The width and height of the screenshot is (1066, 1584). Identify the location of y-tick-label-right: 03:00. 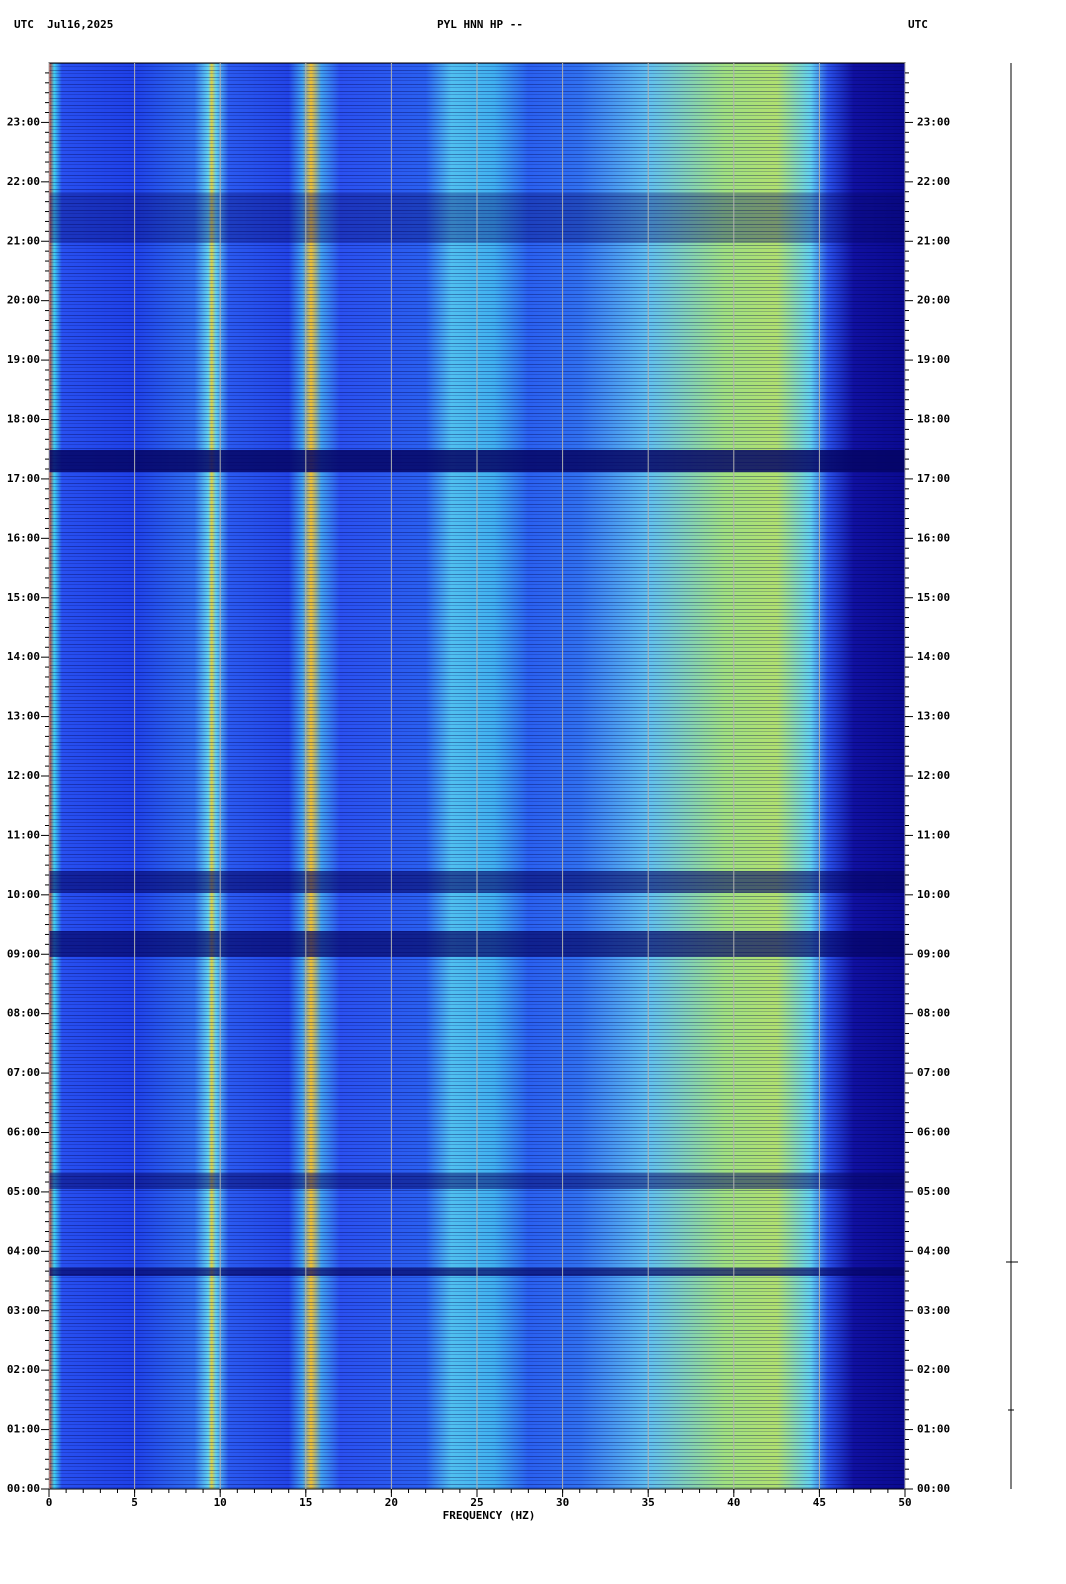
(933, 1310).